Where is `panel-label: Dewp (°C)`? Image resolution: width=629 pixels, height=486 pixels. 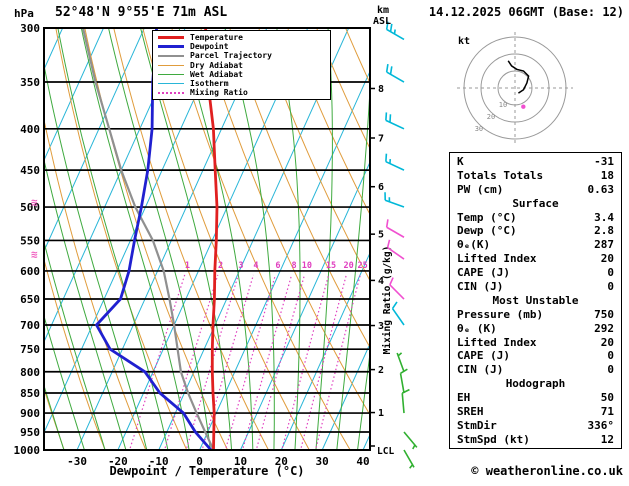
panel-label: Dewp (°C) is located at coordinates (487, 231).